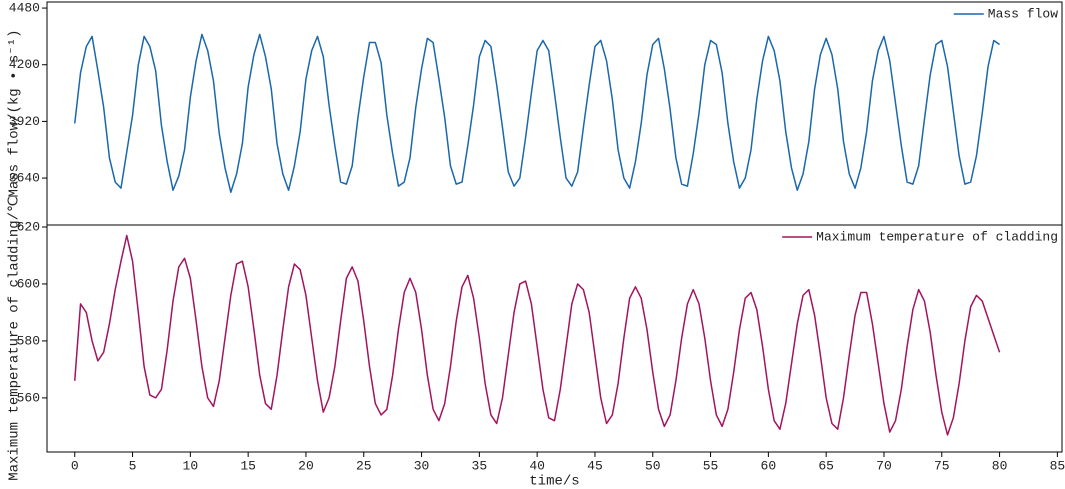  What do you see at coordinates (133, 465) in the screenshot?
I see `x-tick-label: 5` at bounding box center [133, 465].